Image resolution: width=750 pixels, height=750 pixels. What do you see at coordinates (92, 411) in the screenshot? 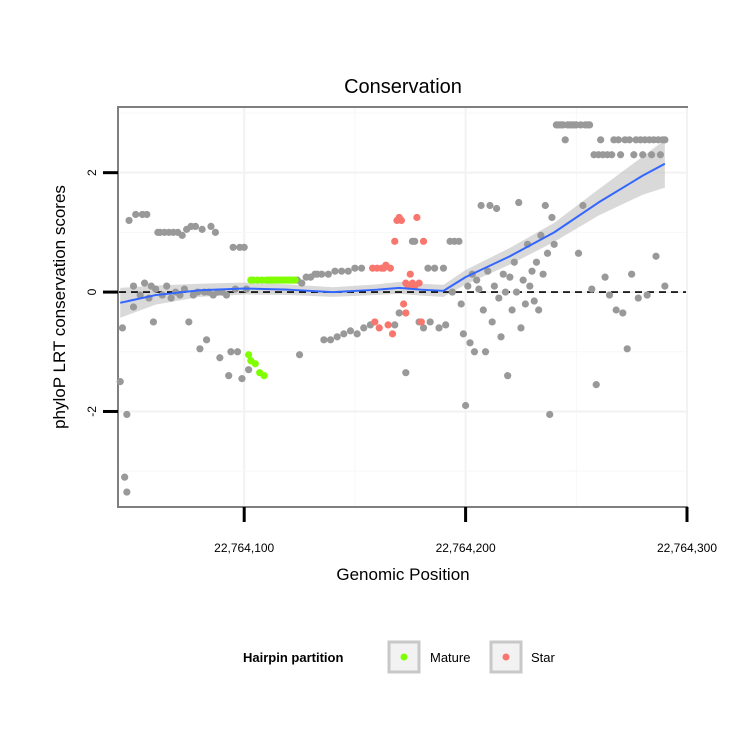
I see `y-tick-label: -2` at bounding box center [92, 411].